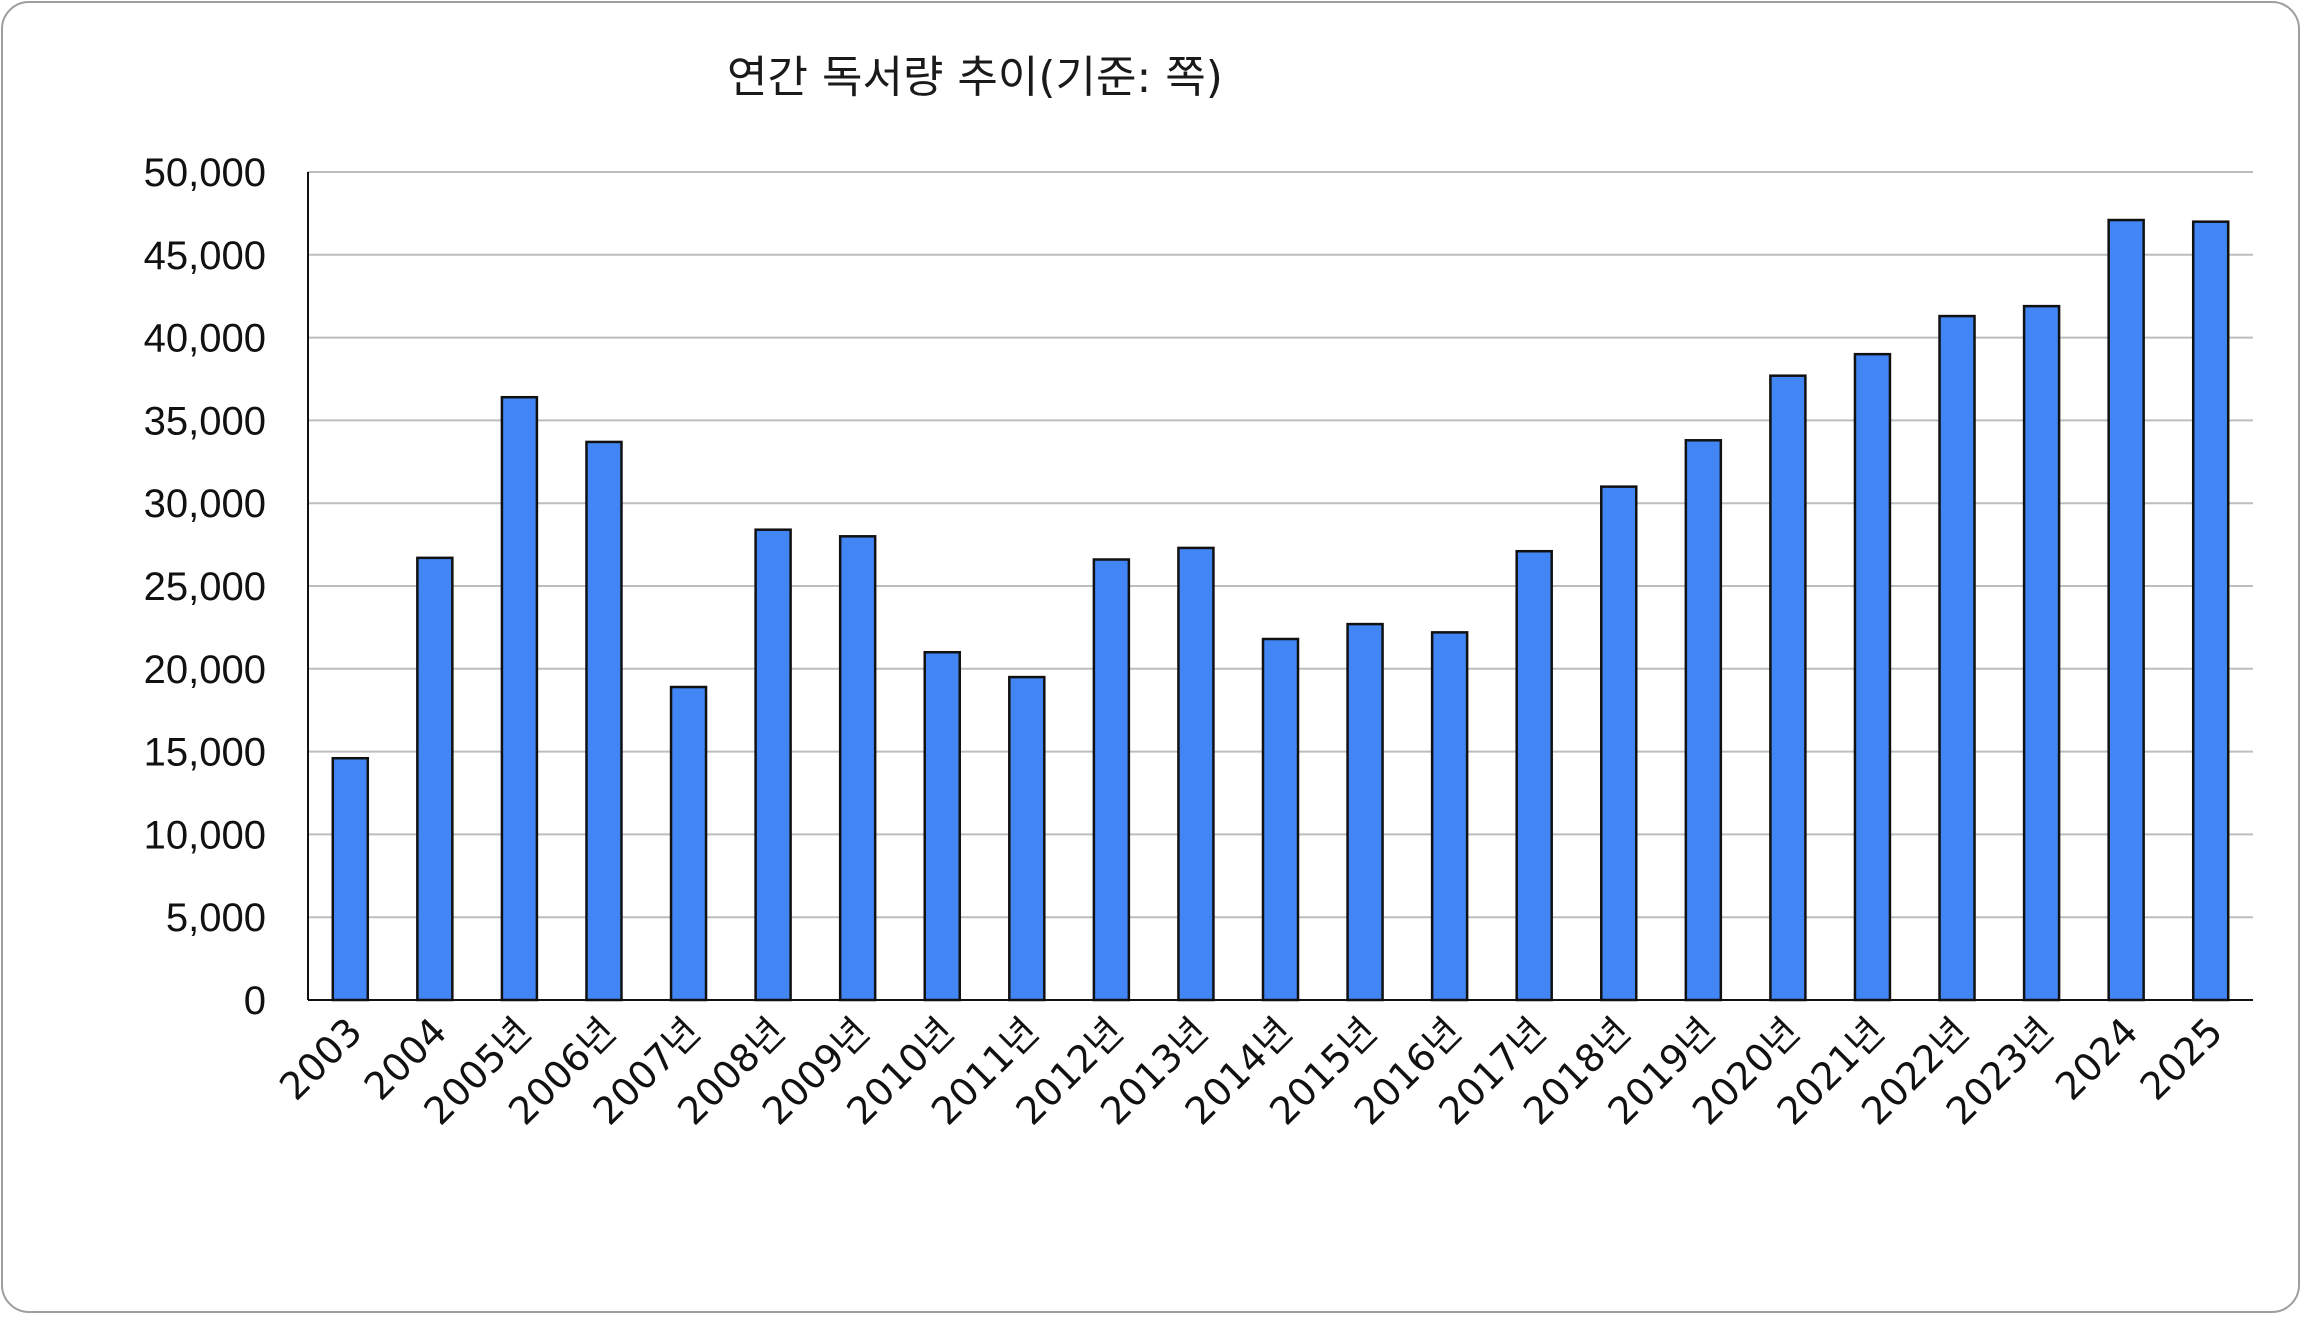 This screenshot has width=2305, height=1318. I want to click on bar-2025, so click(2210, 611).